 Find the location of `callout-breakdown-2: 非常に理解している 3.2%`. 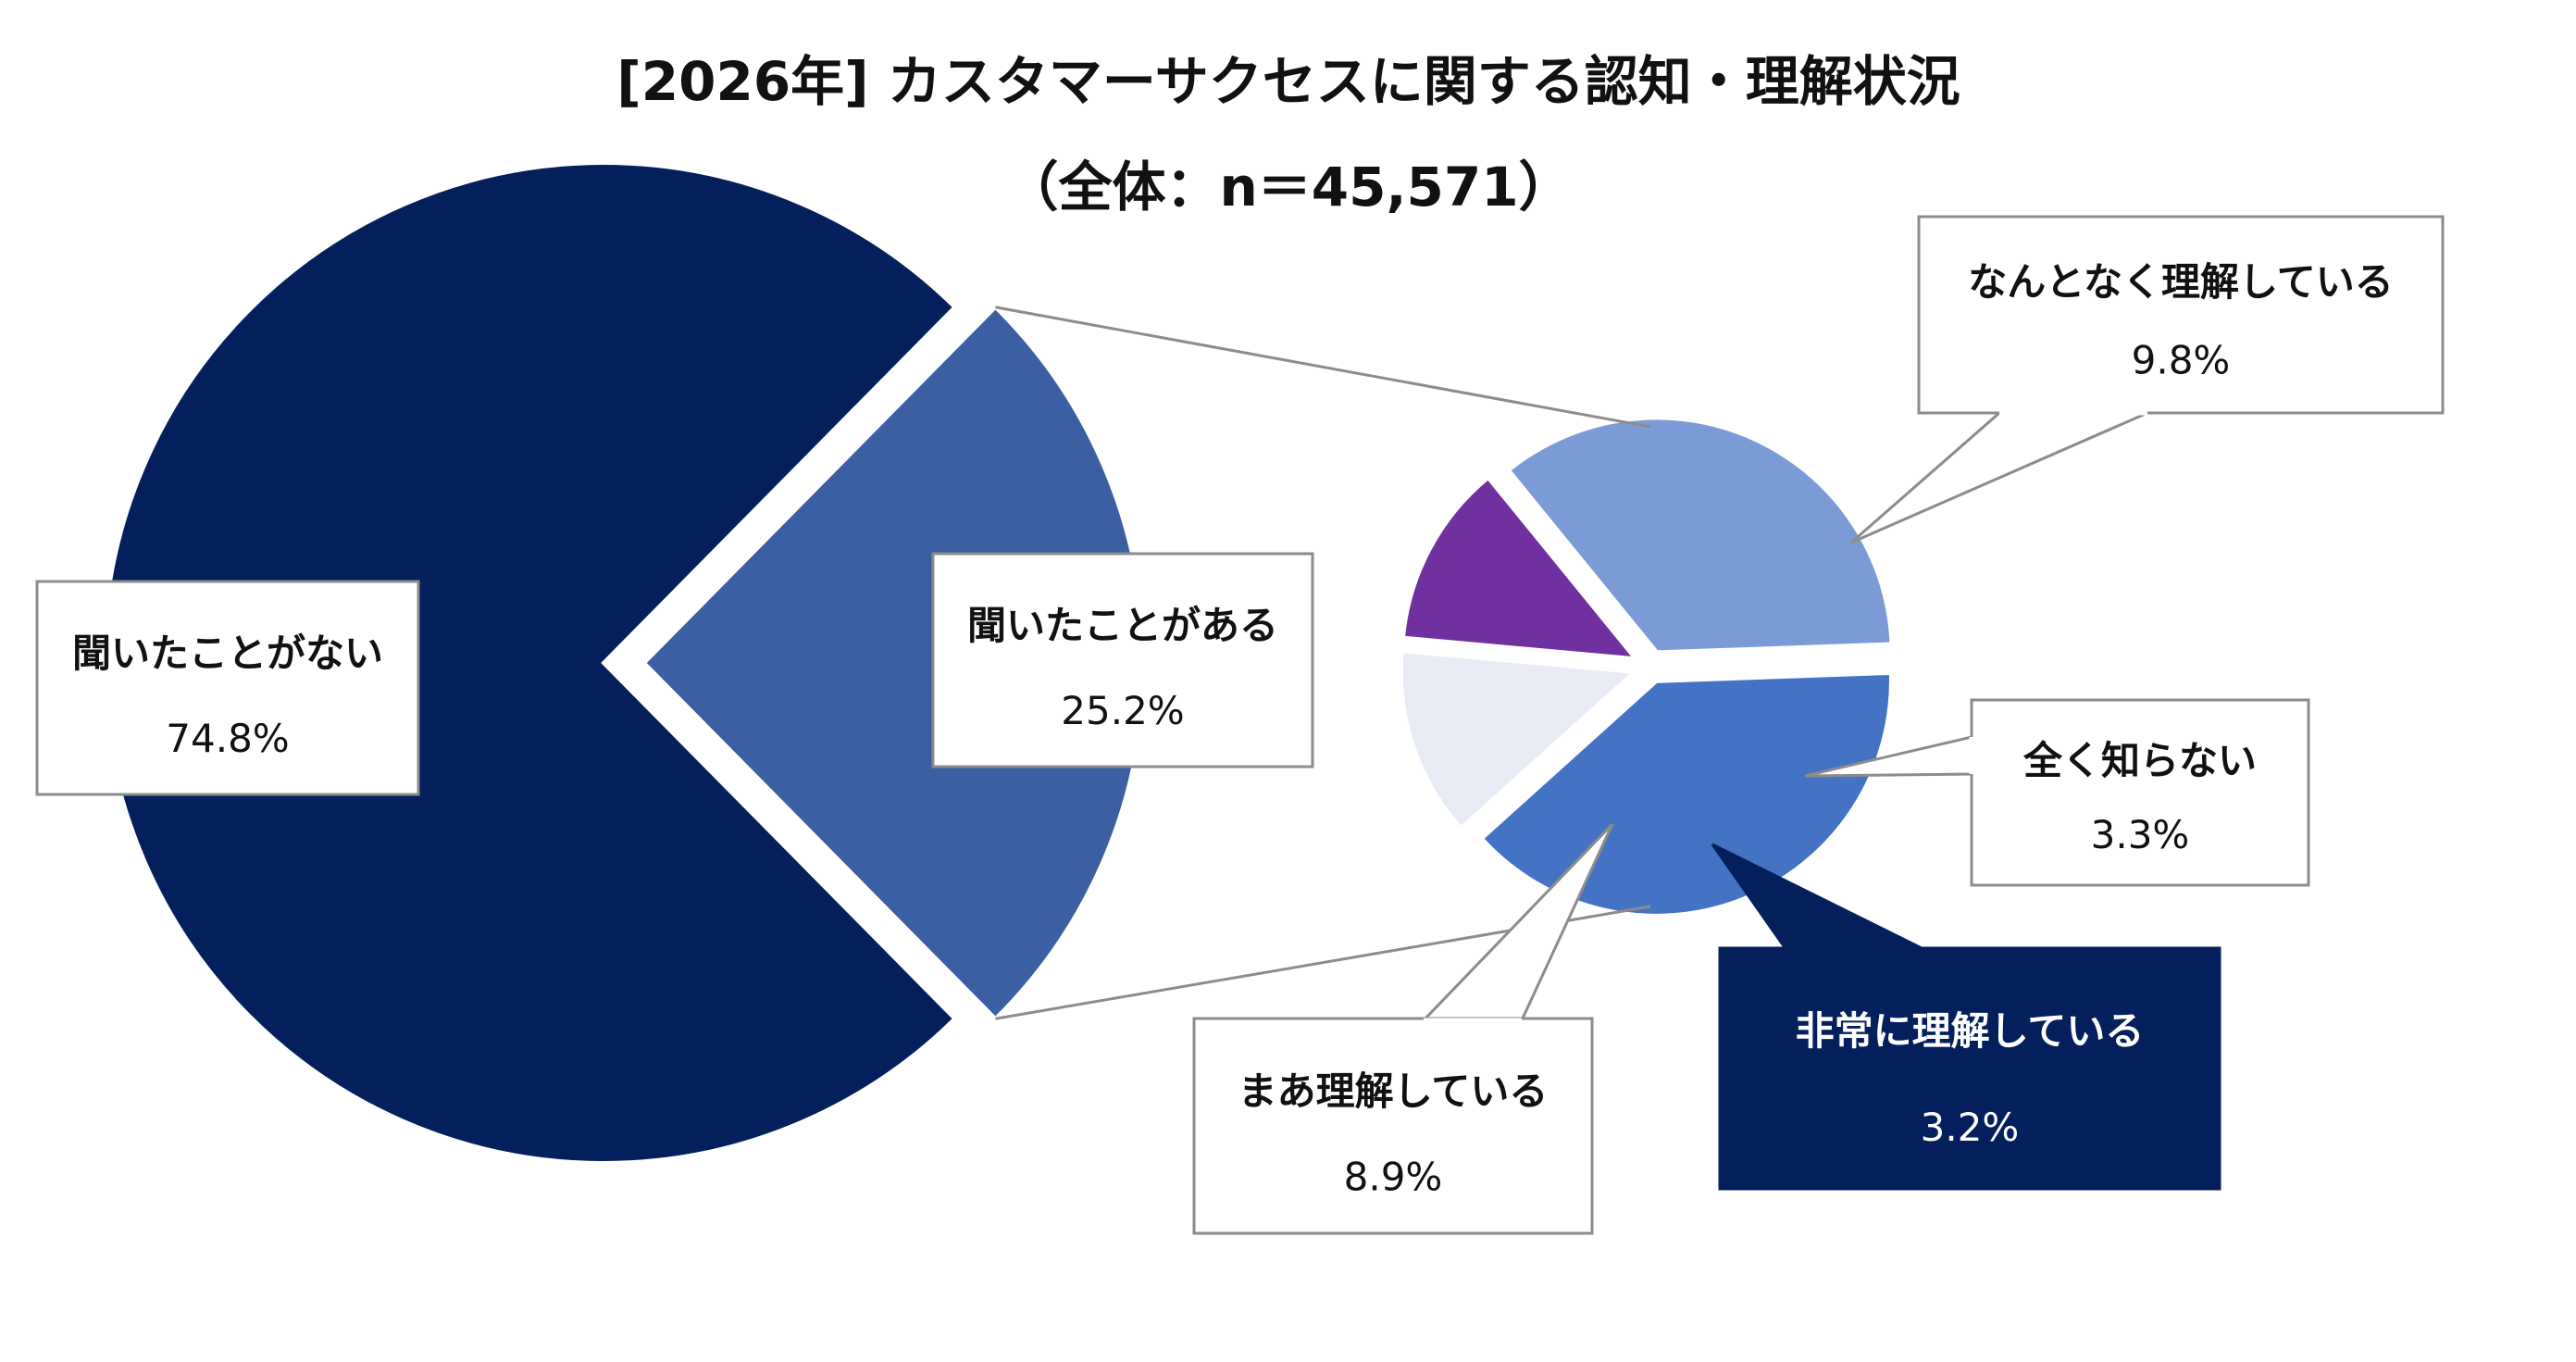

callout-breakdown-2: 非常に理解している 3.2% is located at coordinates (1966, 1017).